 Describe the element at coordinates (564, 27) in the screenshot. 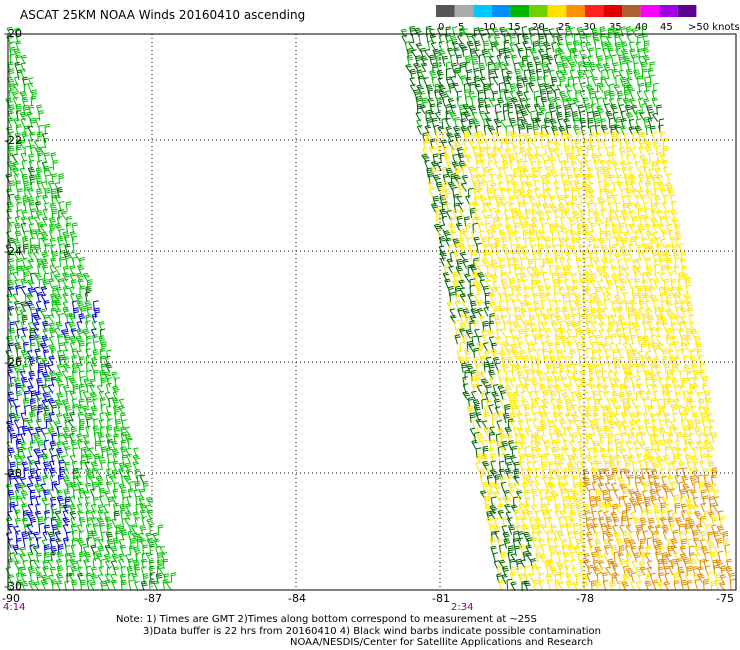

I see `legend-label: 25` at that location.